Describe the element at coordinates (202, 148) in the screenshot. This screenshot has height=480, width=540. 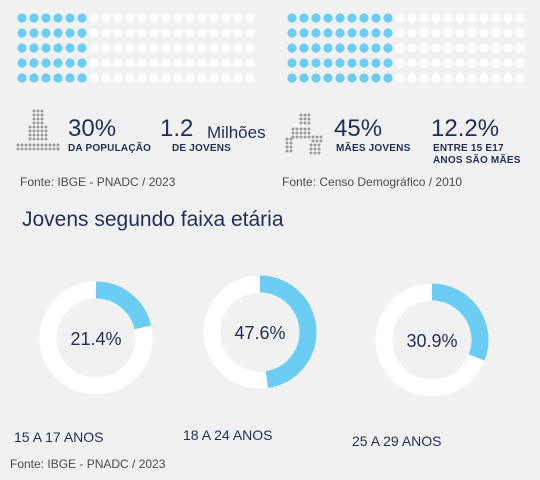
I see `youth-count-label: DE JOVENS` at that location.